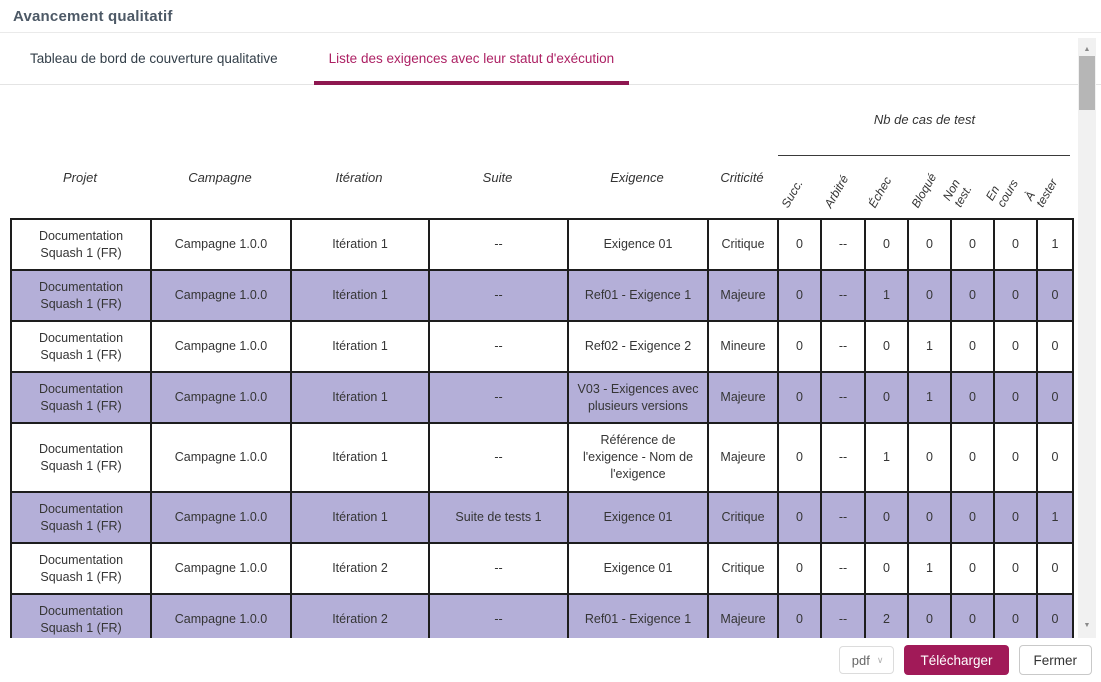  Describe the element at coordinates (1087, 83) in the screenshot. I see `scrollbar-thumb` at that location.